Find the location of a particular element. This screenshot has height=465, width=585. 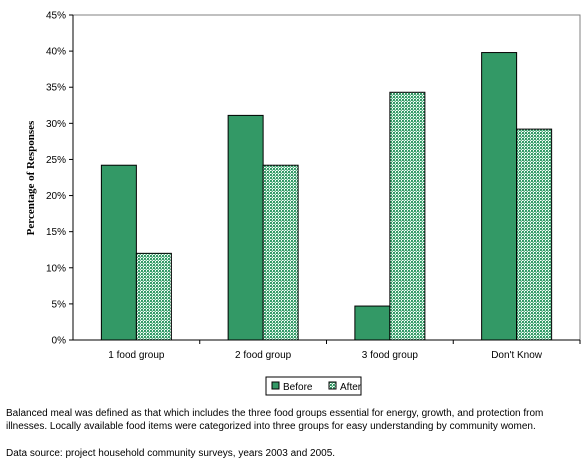

x-tick-label: Don't Know is located at coordinates (517, 355).